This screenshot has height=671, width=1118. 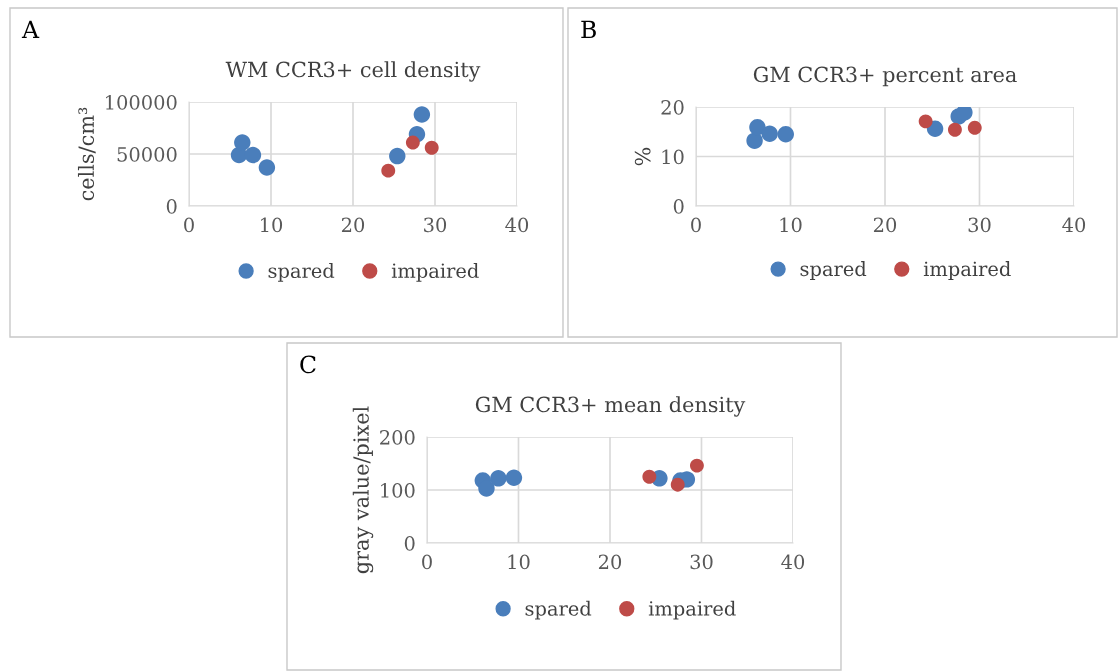 What do you see at coordinates (363, 490) in the screenshot?
I see `y-axis-title: gray value/pixel` at bounding box center [363, 490].